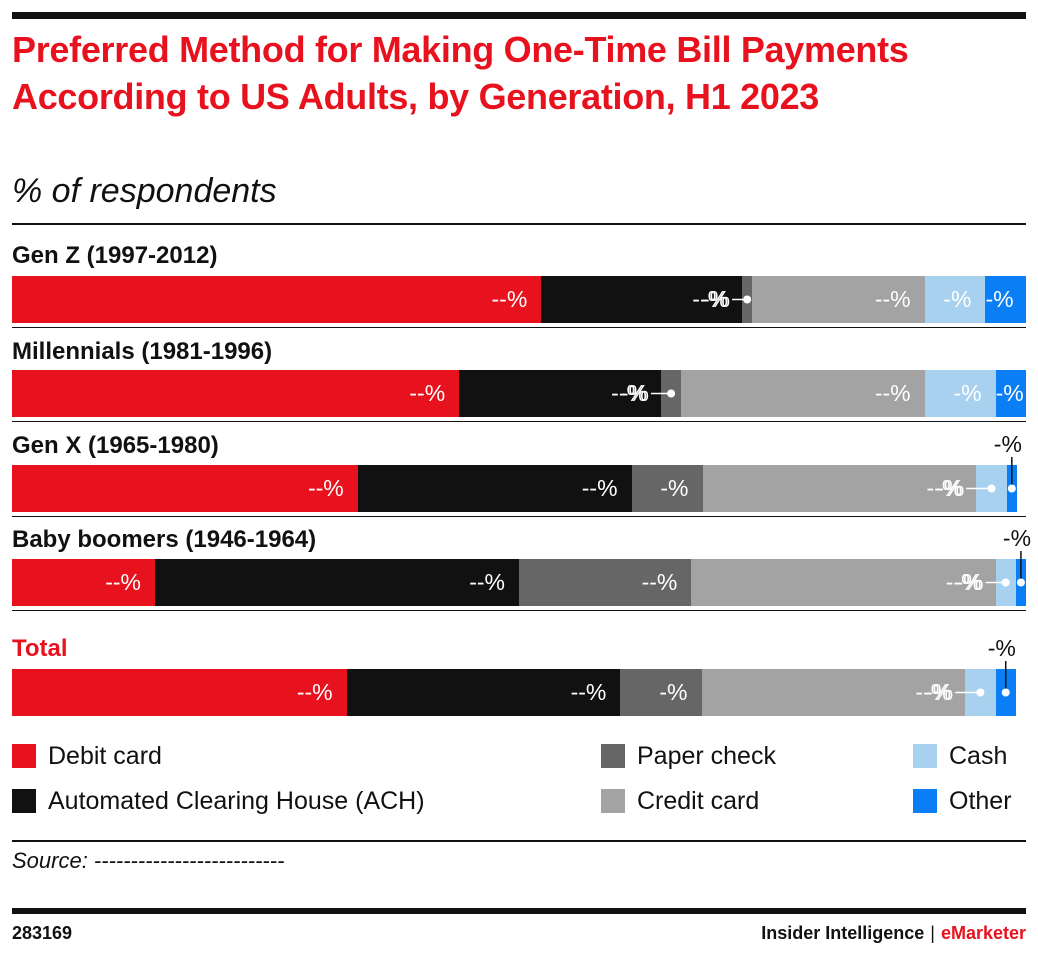 The width and height of the screenshot is (1038, 958). Describe the element at coordinates (706, 755) in the screenshot. I see `legend-label: Paper check` at that location.